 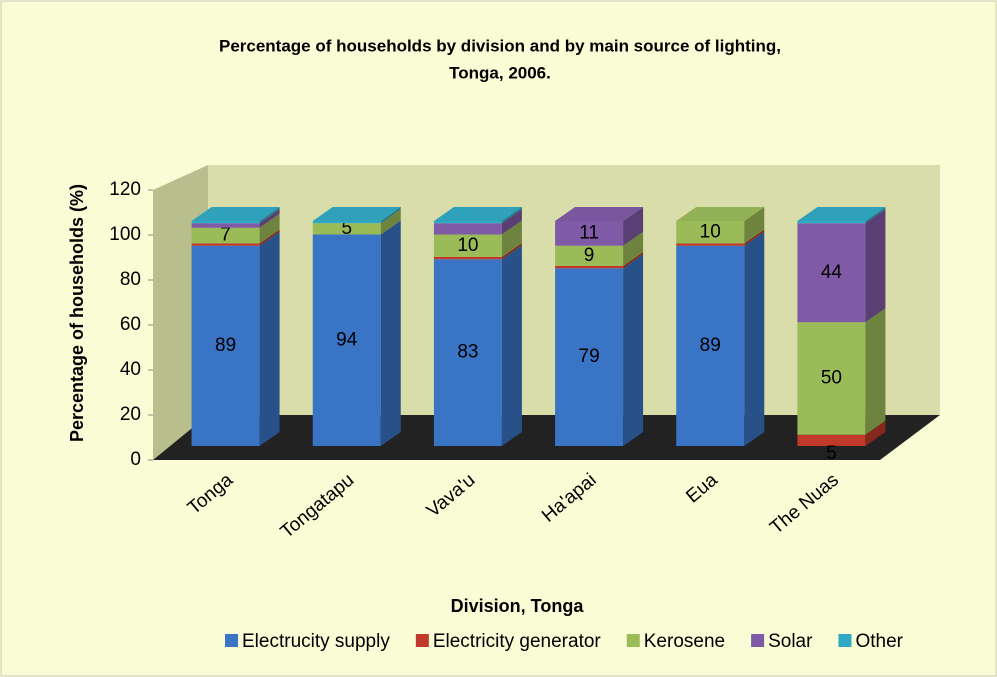 What do you see at coordinates (879, 641) in the screenshot?
I see `legend-label: Other` at bounding box center [879, 641].